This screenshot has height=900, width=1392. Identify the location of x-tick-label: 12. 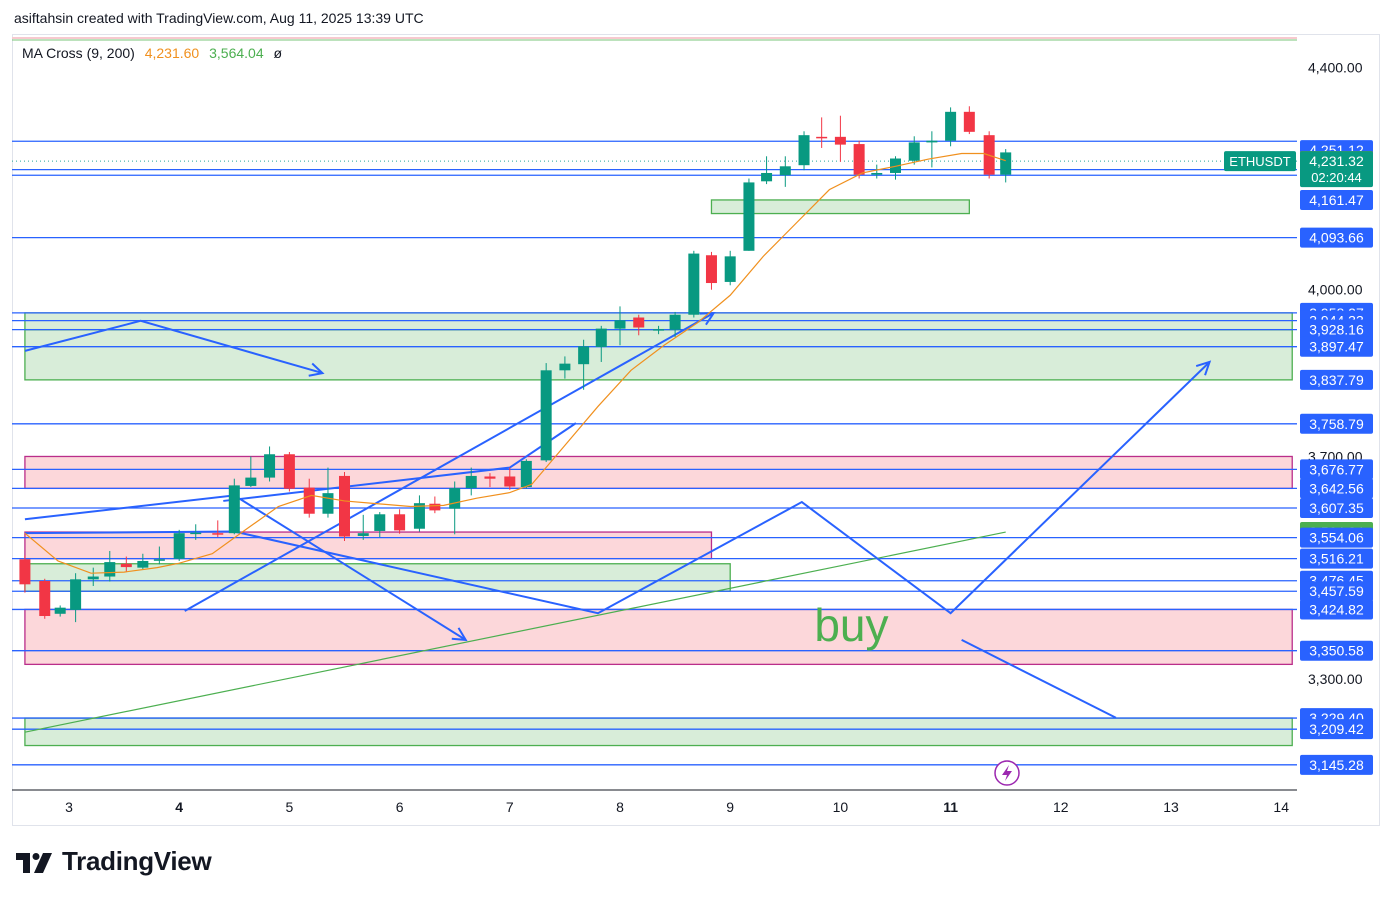
(1061, 807).